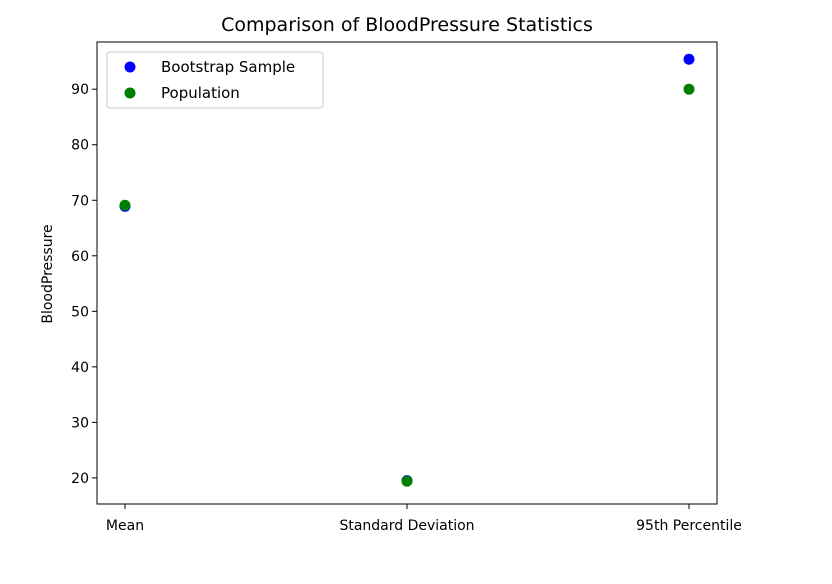  I want to click on y-tick-label: 20, so click(80, 479).